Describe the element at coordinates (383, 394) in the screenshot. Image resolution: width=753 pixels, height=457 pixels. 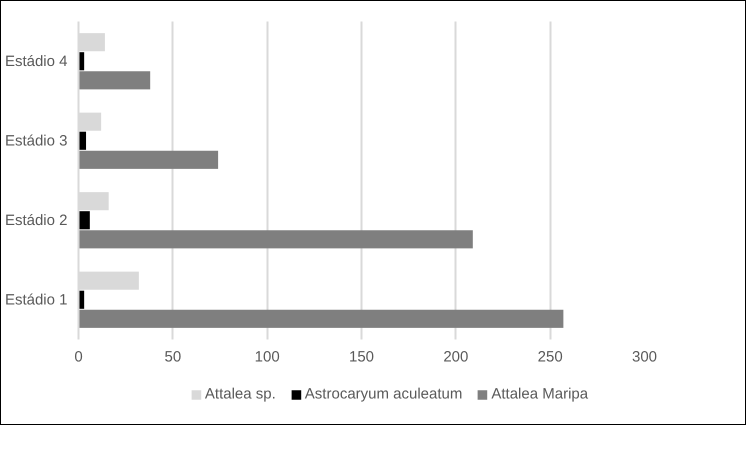
I see `legend-label: Astrocaryum aculeatum` at that location.